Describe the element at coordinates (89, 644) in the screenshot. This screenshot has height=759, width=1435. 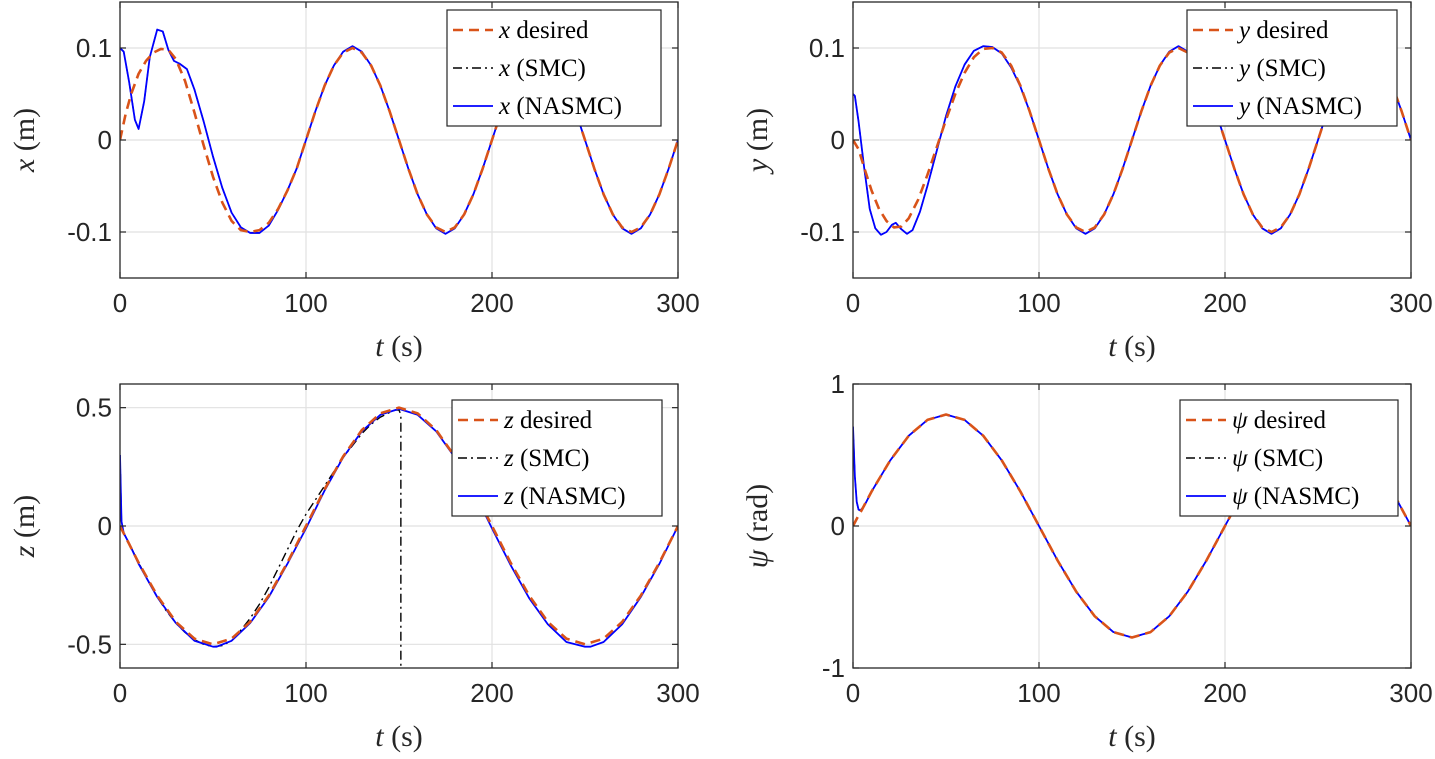
I see `y-tick-label: -0.5` at that location.